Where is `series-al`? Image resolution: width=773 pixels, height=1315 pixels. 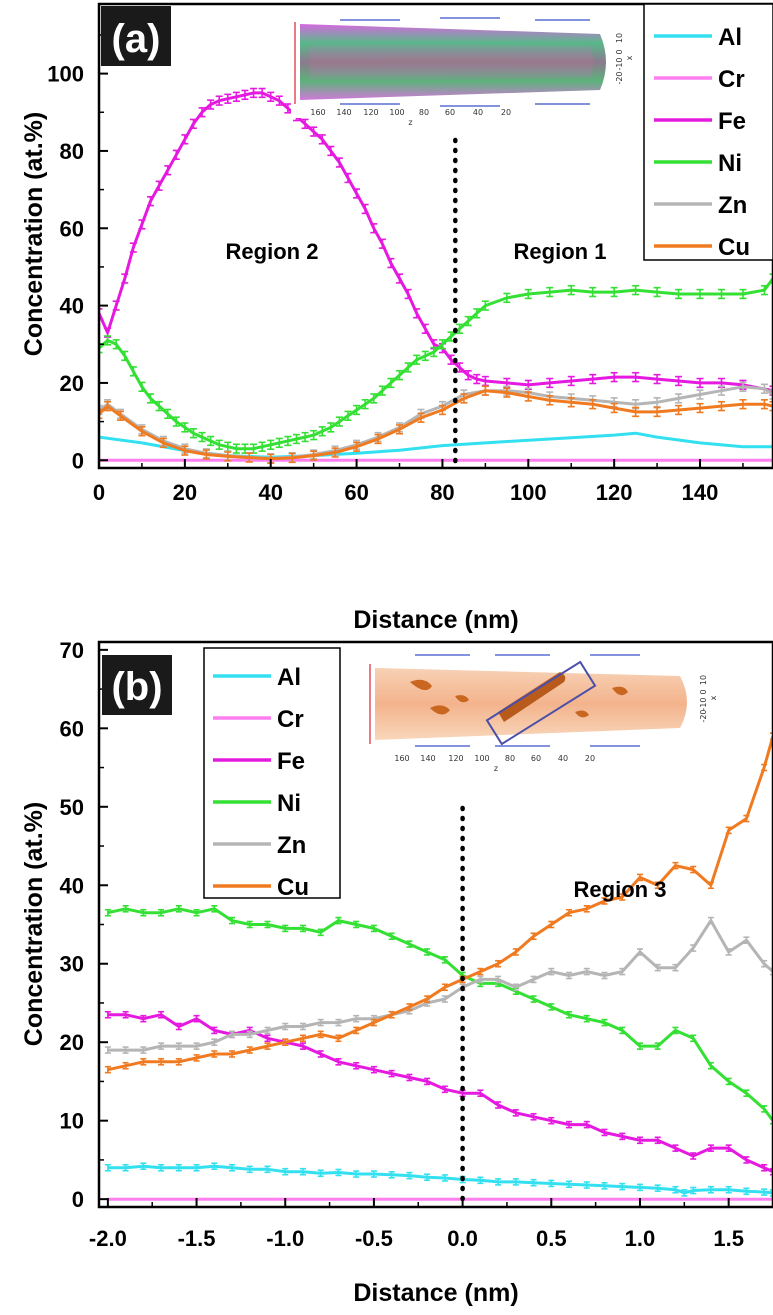
series-al is located at coordinates (438, 1179).